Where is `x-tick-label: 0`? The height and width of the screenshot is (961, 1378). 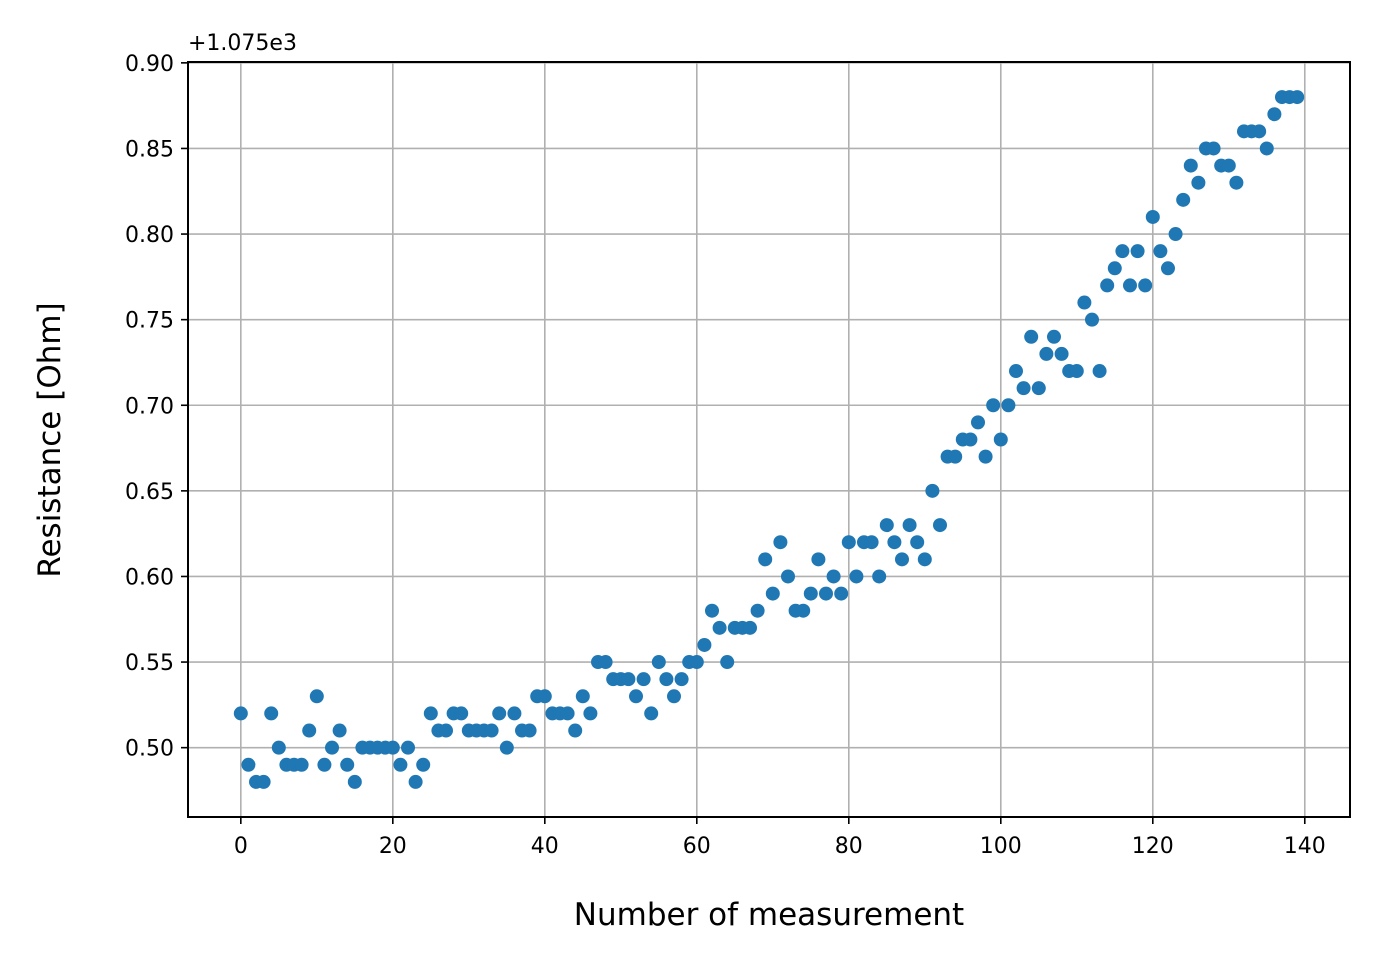
x-tick-label: 0 is located at coordinates (241, 846).